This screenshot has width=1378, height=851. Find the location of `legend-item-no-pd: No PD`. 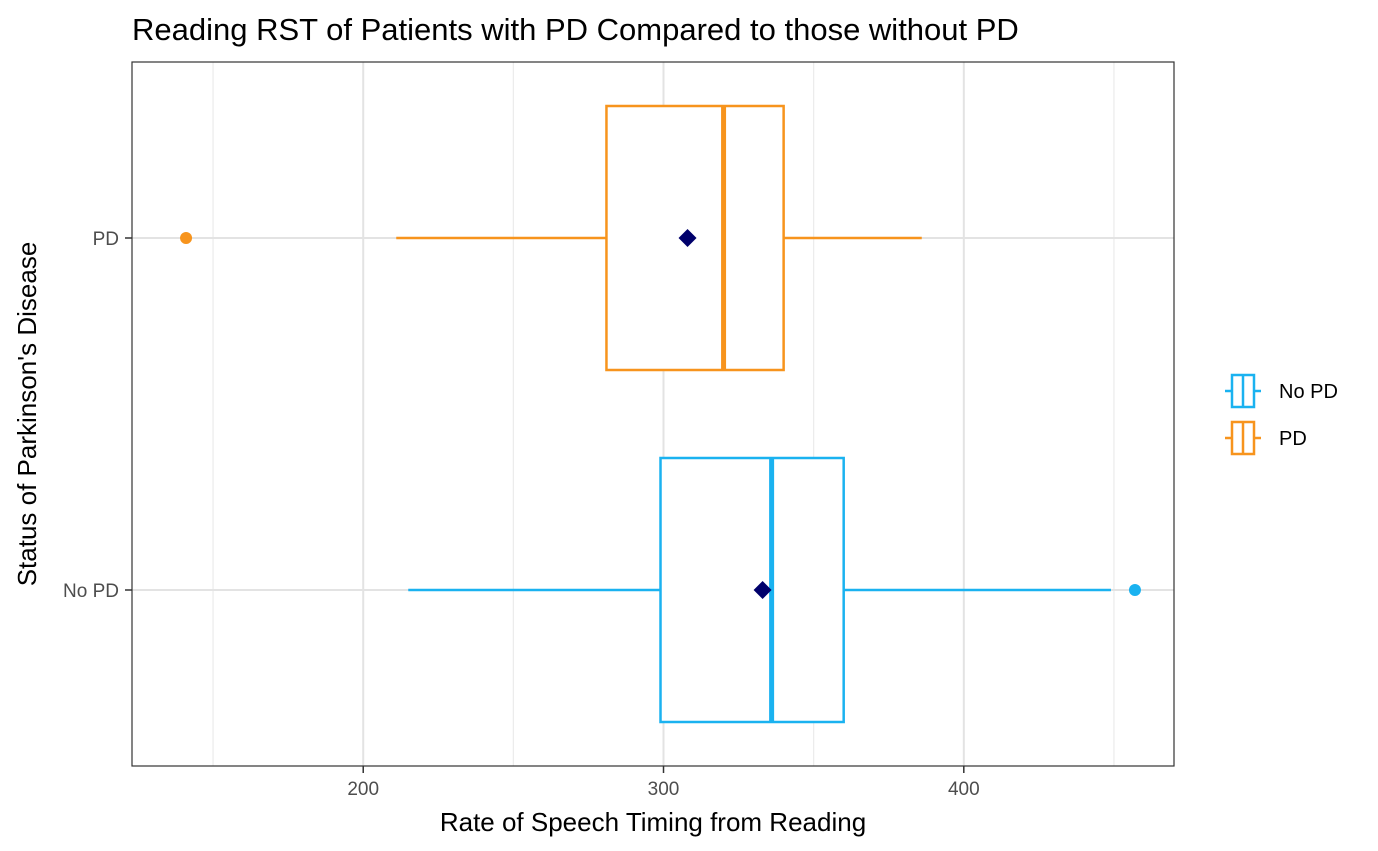

legend-item-no-pd: No PD is located at coordinates (1281, 391).